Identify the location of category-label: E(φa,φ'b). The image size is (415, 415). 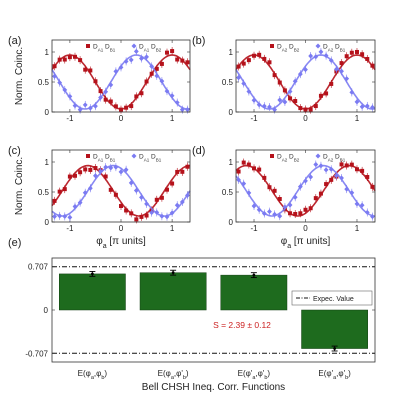
(173, 375).